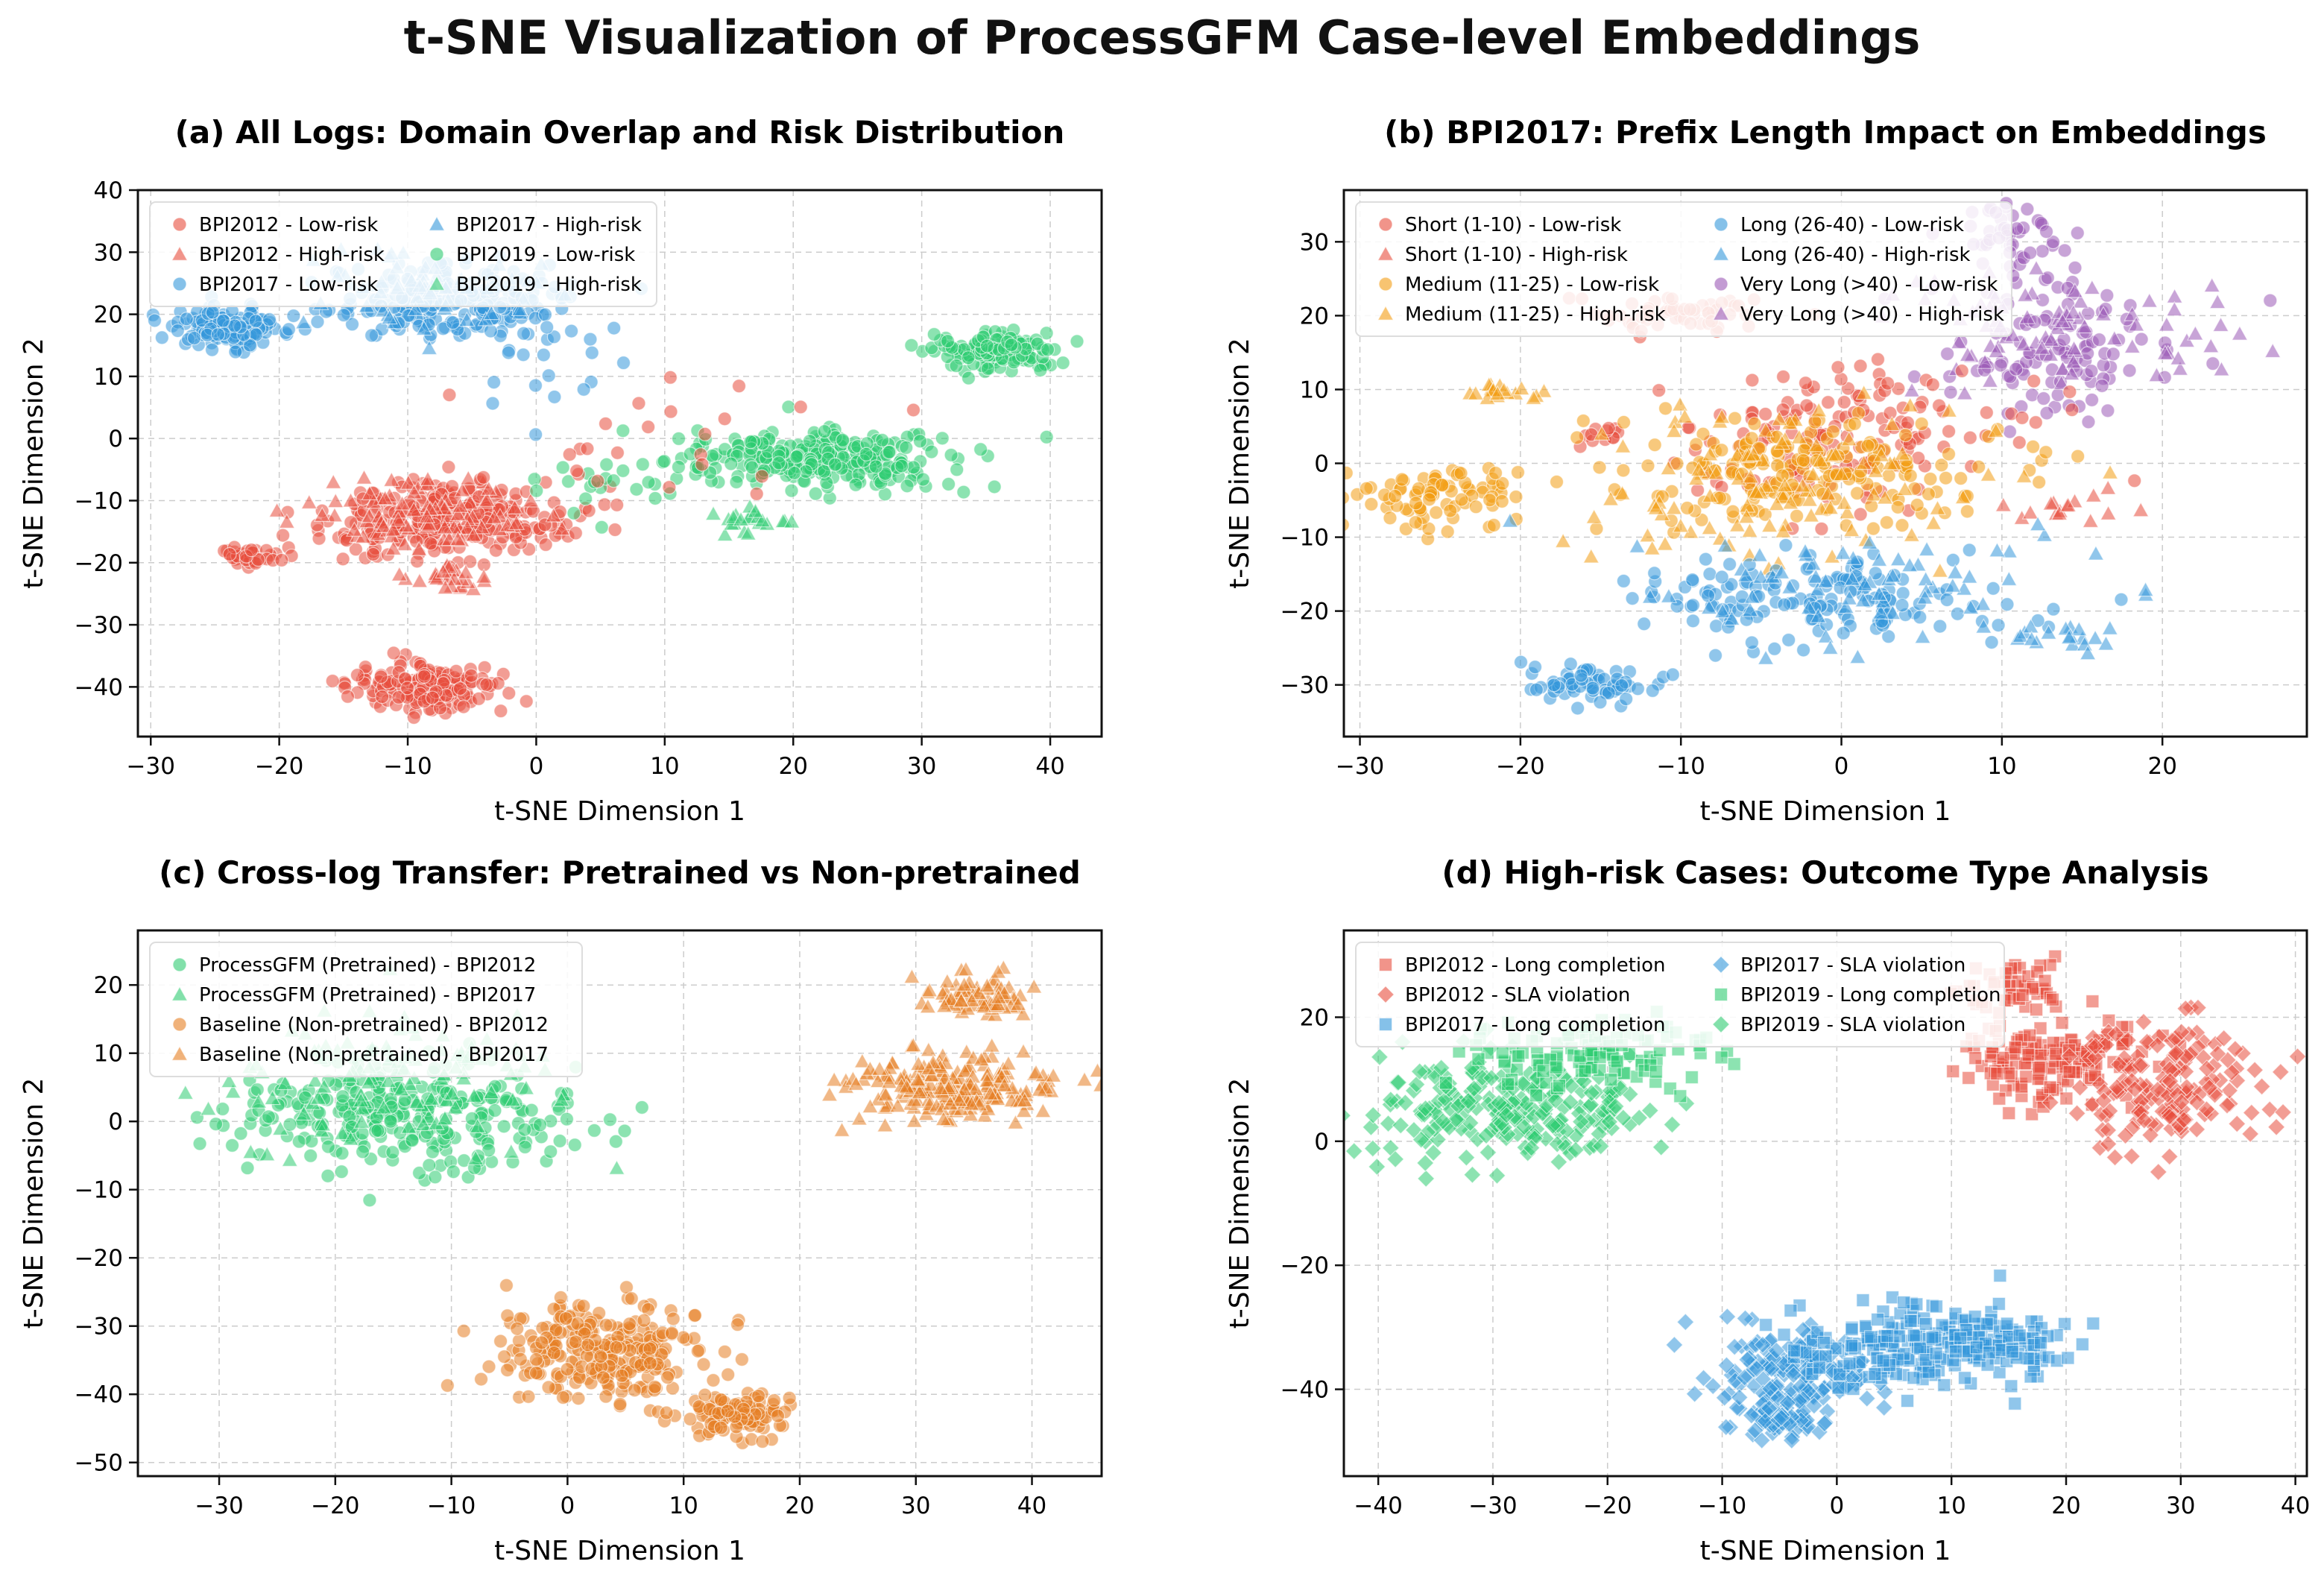 This screenshot has height=1582, width=2324. Describe the element at coordinates (151, 767) in the screenshot. I see `x-tick-label: −30` at that location.